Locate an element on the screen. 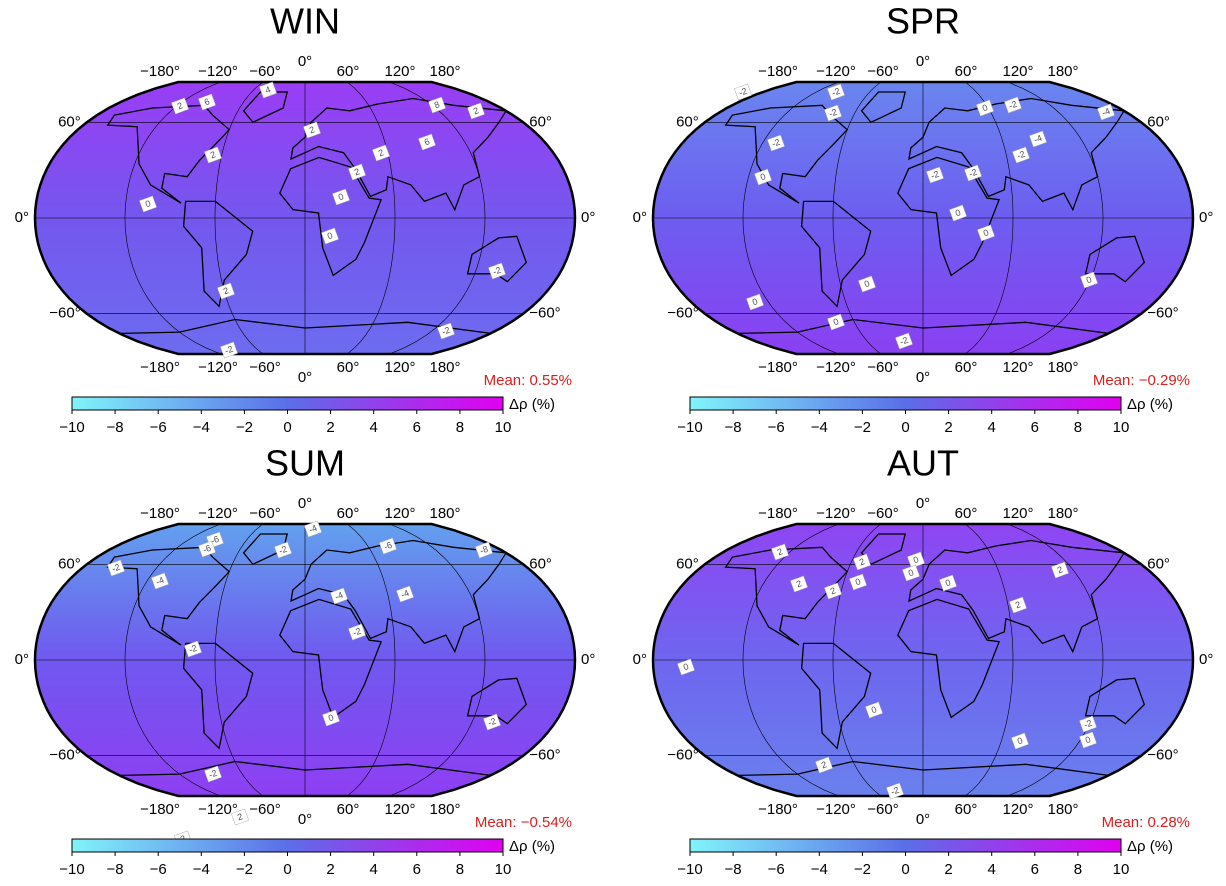 Image resolution: width=1226 pixels, height=886 pixels. colorbar is located at coordinates (905, 403).